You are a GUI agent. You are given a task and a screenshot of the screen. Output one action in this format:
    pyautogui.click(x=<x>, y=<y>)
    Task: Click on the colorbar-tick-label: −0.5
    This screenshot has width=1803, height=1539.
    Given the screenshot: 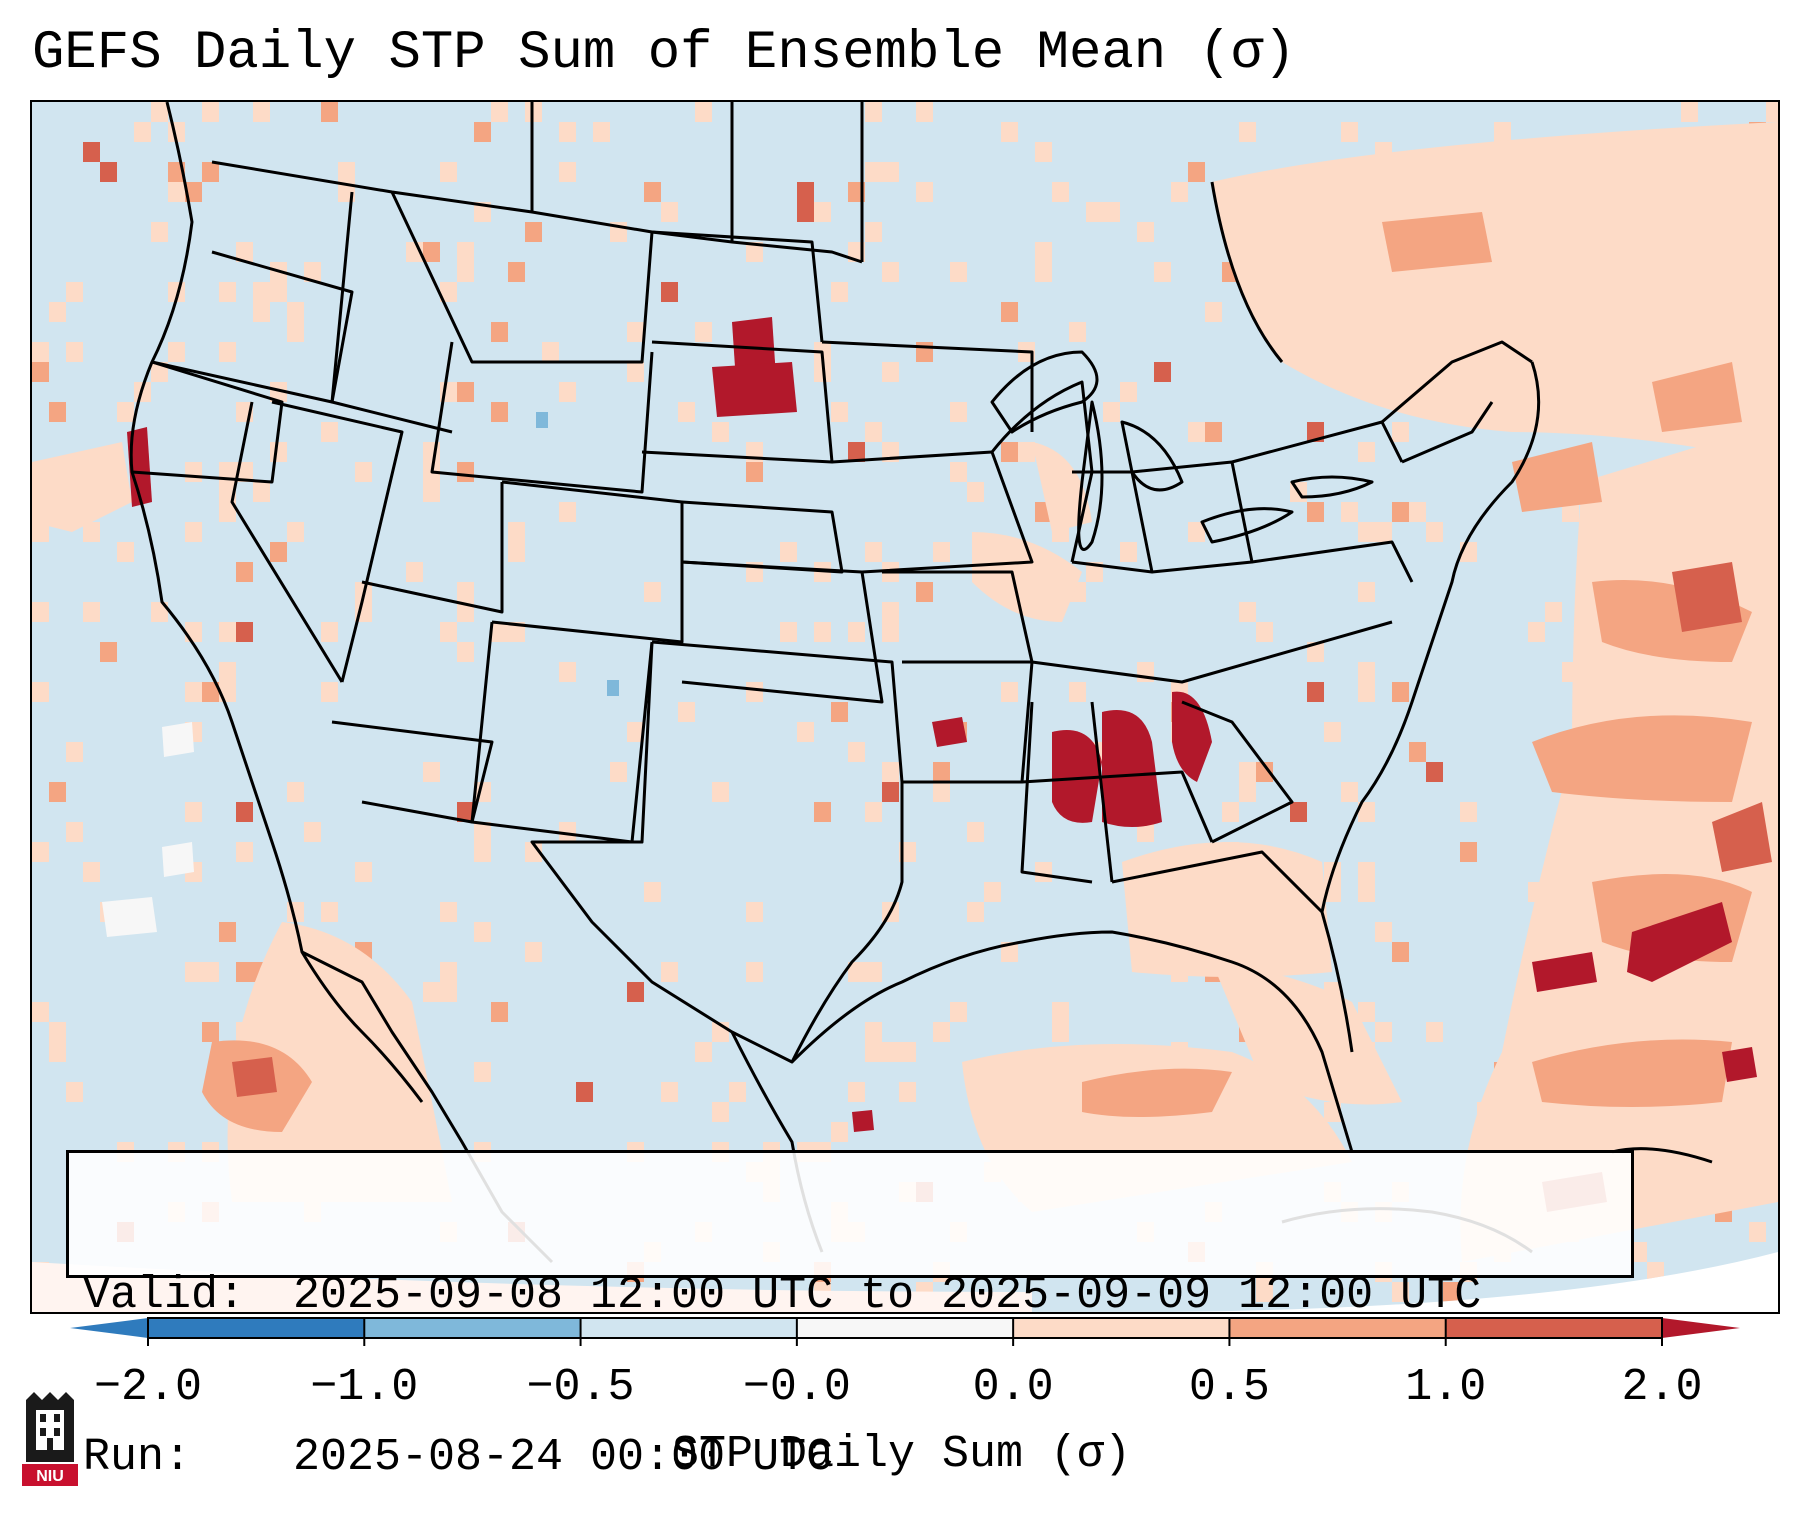 What is the action you would take?
    pyautogui.click(x=580, y=1387)
    